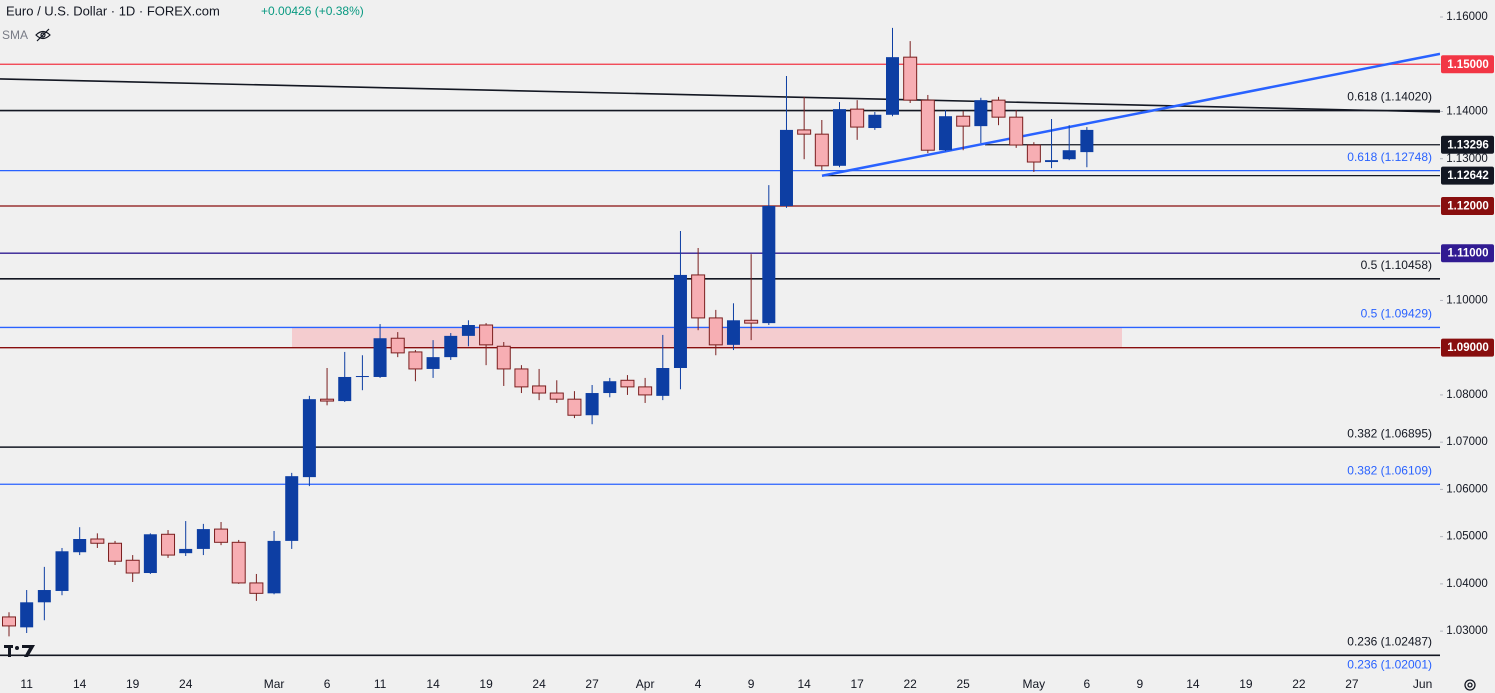 This screenshot has width=1495, height=693. Describe the element at coordinates (539, 684) in the screenshot. I see `x-tick-label: 24` at that location.